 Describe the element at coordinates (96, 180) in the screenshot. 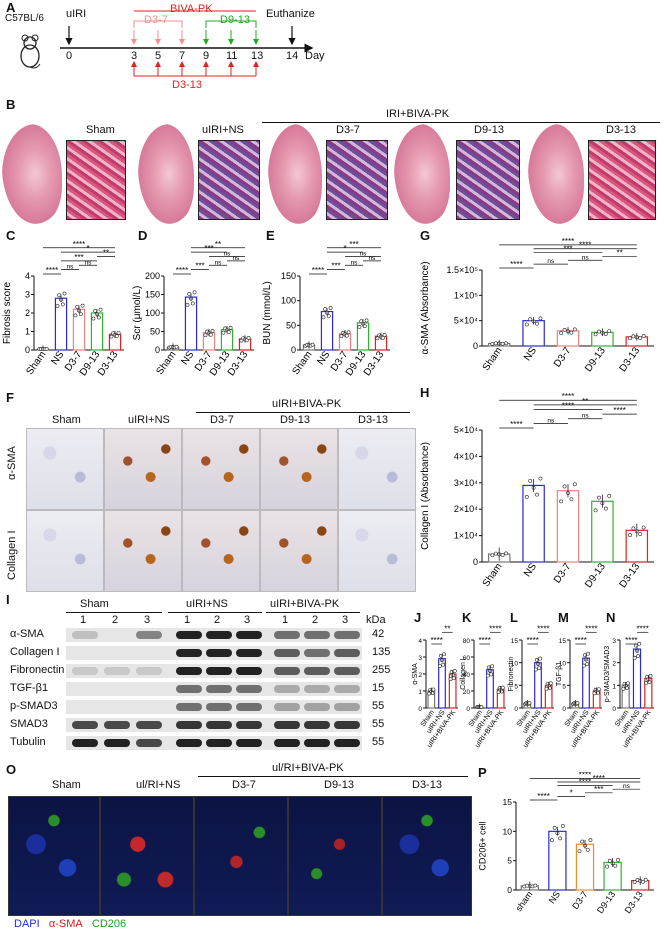

I see `sham-zoom-image` at that location.